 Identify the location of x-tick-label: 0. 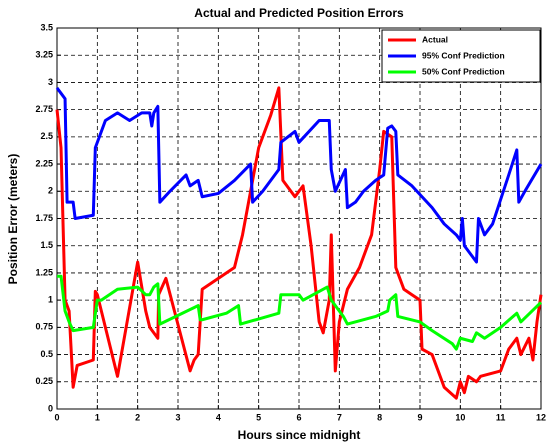
(56, 417).